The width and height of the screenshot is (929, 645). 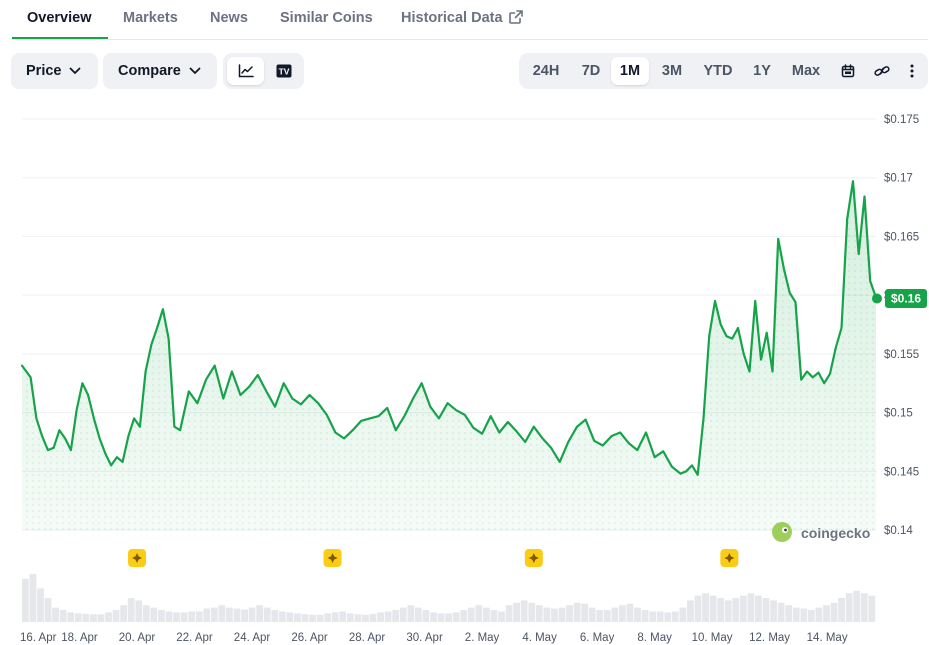 I want to click on line-chart-button, so click(x=245, y=71).